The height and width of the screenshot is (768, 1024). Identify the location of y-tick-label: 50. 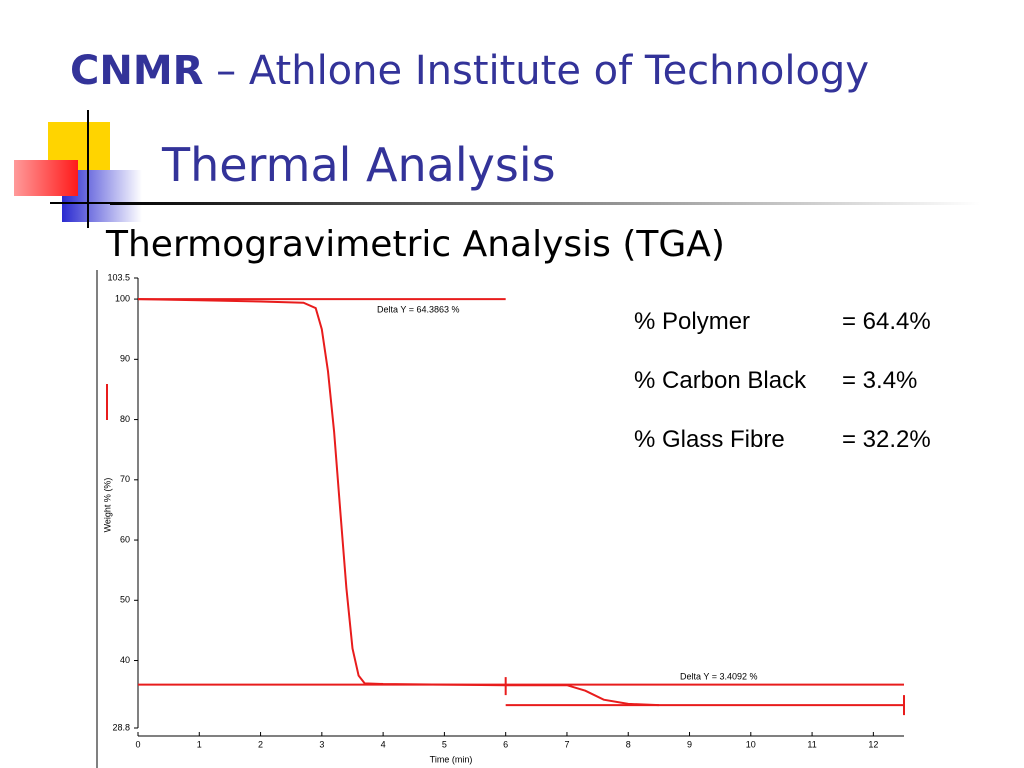
(125, 600).